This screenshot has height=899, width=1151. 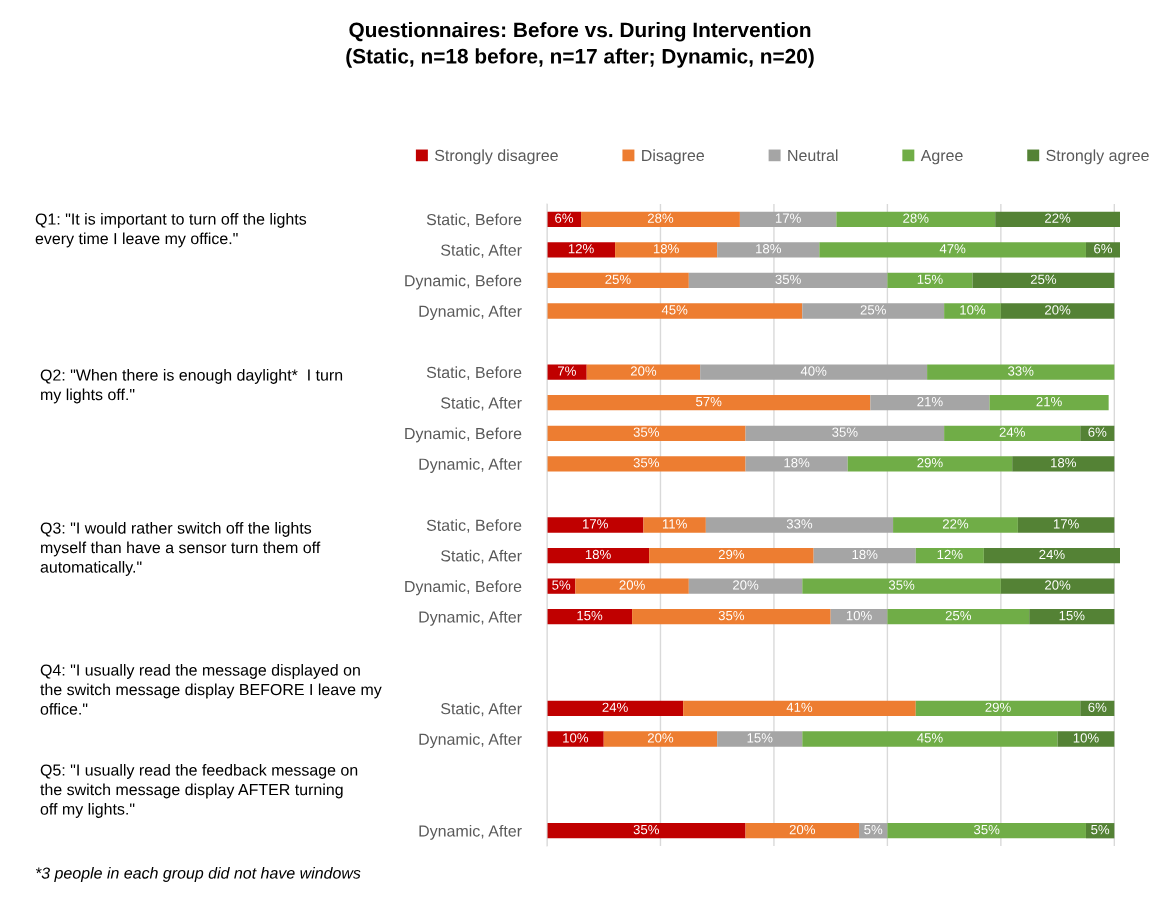 I want to click on data-label: 22%, so click(x=955, y=524).